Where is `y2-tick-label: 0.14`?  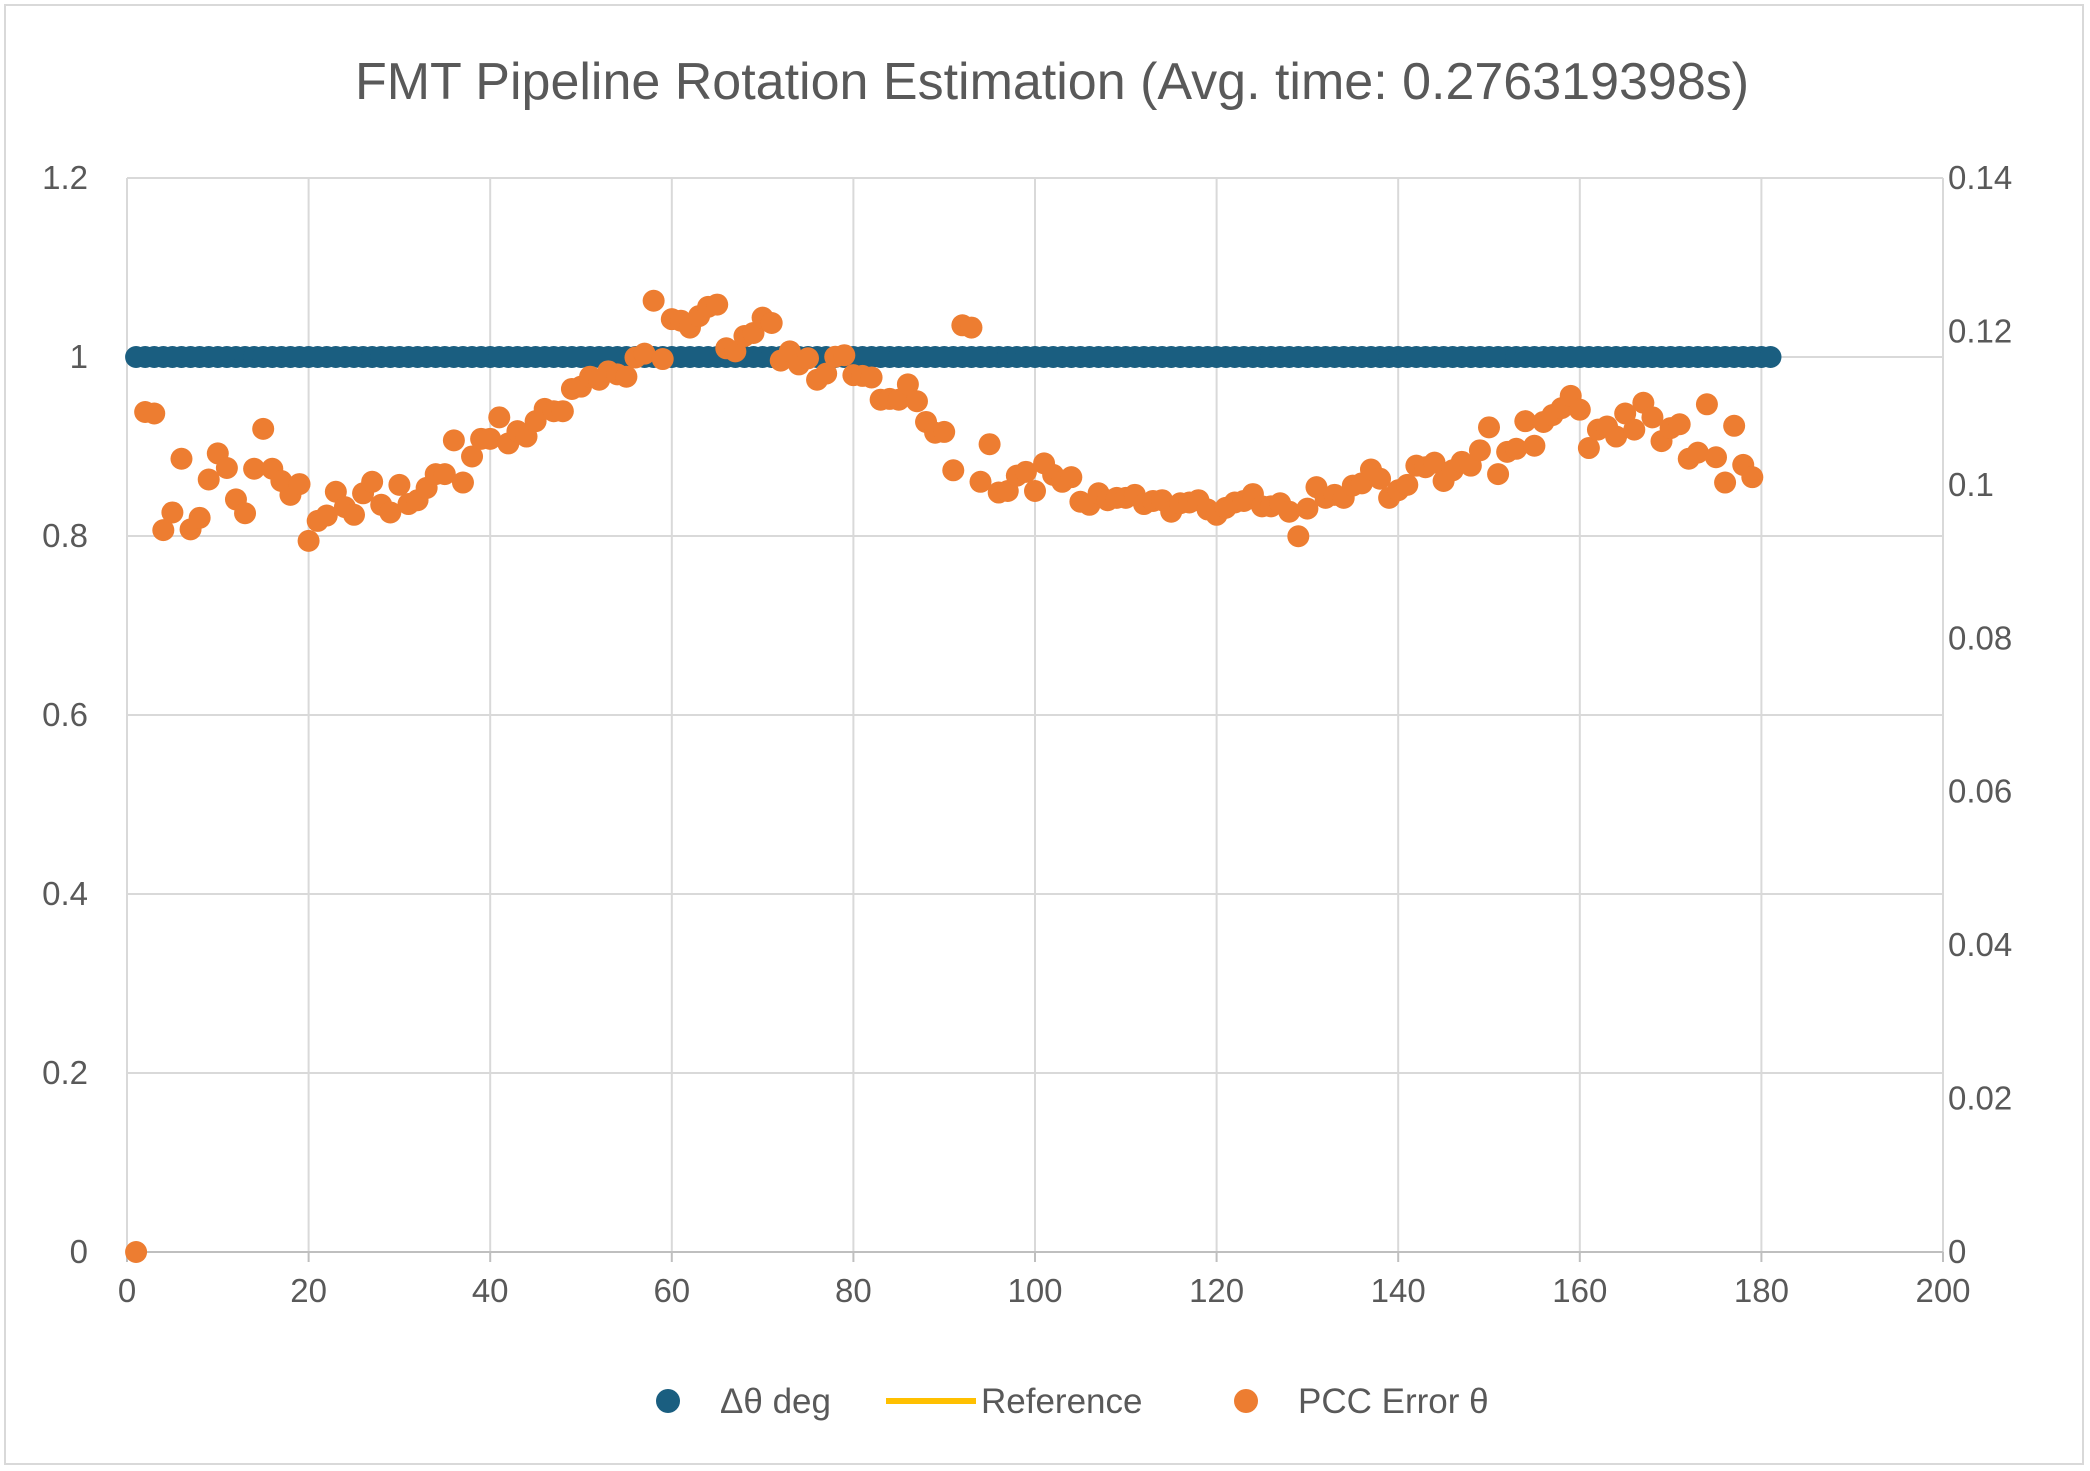 y2-tick-label: 0.14 is located at coordinates (1980, 177).